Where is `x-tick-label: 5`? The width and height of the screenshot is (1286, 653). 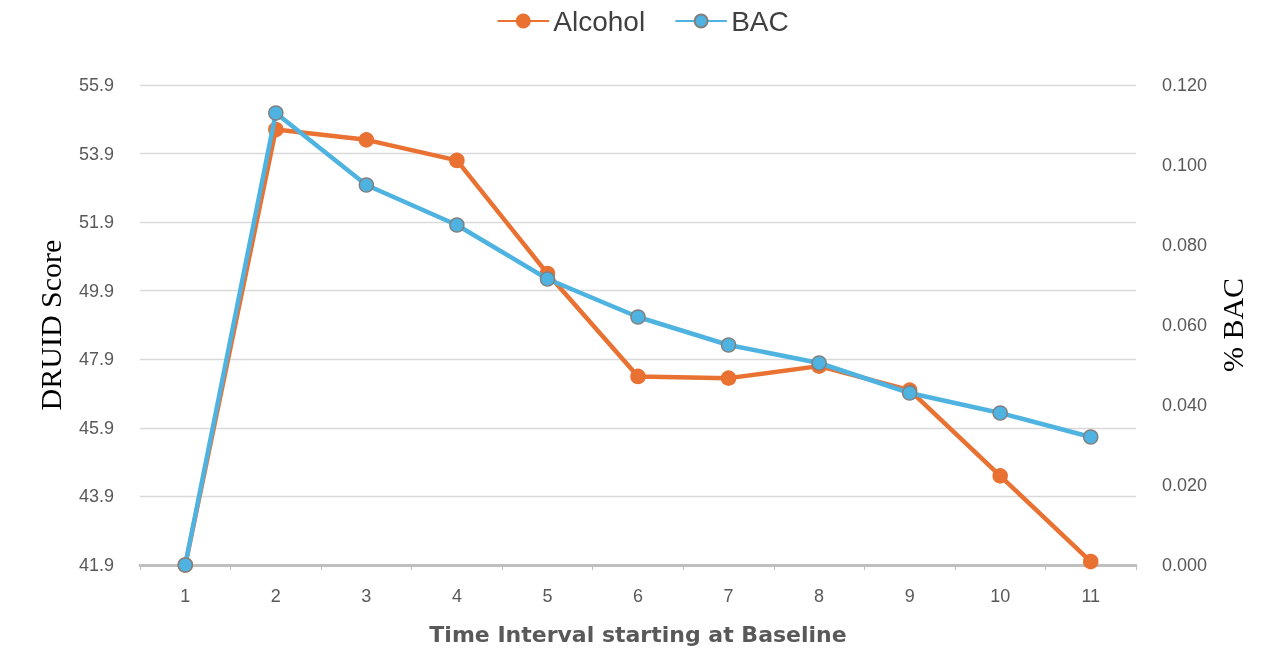 x-tick-label: 5 is located at coordinates (547, 596).